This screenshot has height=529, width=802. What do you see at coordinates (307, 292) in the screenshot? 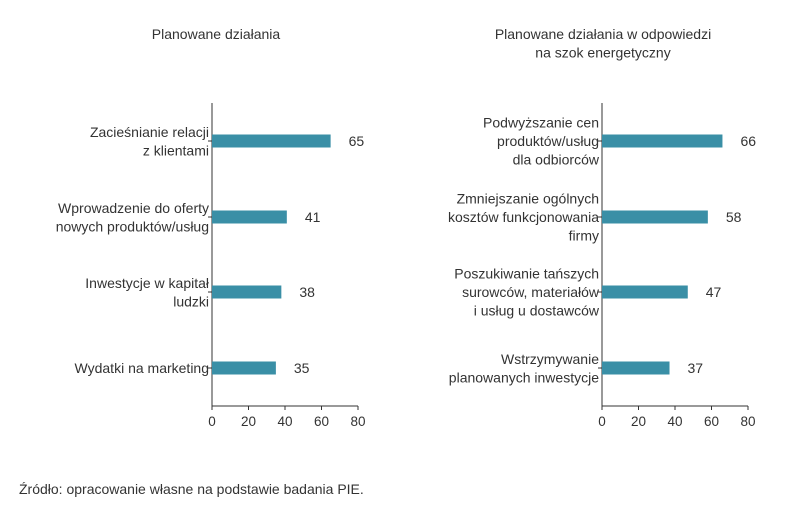
I see `data-label: 38` at bounding box center [307, 292].